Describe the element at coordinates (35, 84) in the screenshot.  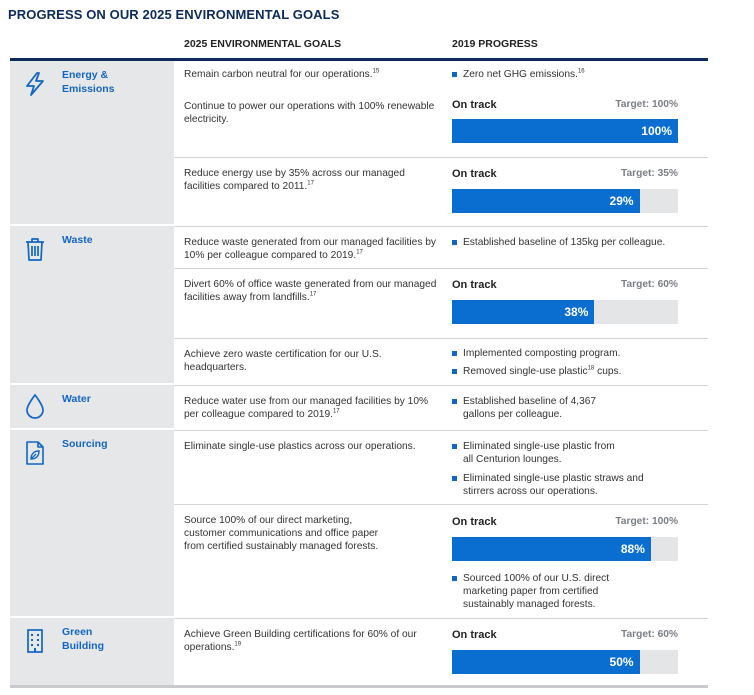
I see `lightning-bolt-icon` at that location.